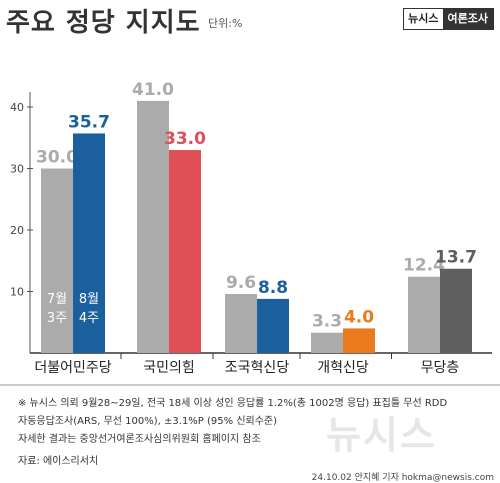 Image resolution: width=500 pixels, height=483 pixels. What do you see at coordinates (148, 421) in the screenshot?
I see `footer-note-2: 자동응답조사(ARS, 무선 100%), ±3.1%P (95% 신뢰수준)` at bounding box center [148, 421].